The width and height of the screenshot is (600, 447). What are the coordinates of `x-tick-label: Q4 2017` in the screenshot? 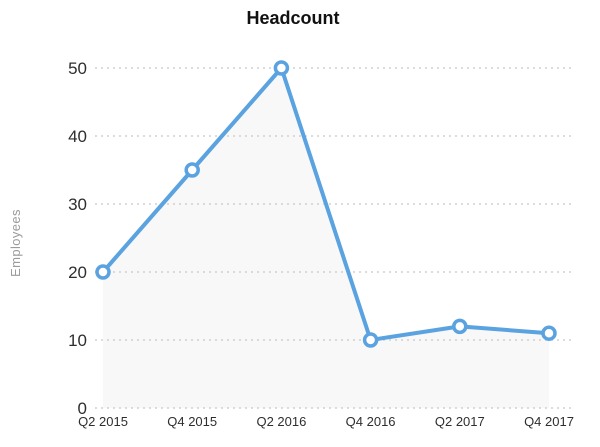 It's located at (549, 421).